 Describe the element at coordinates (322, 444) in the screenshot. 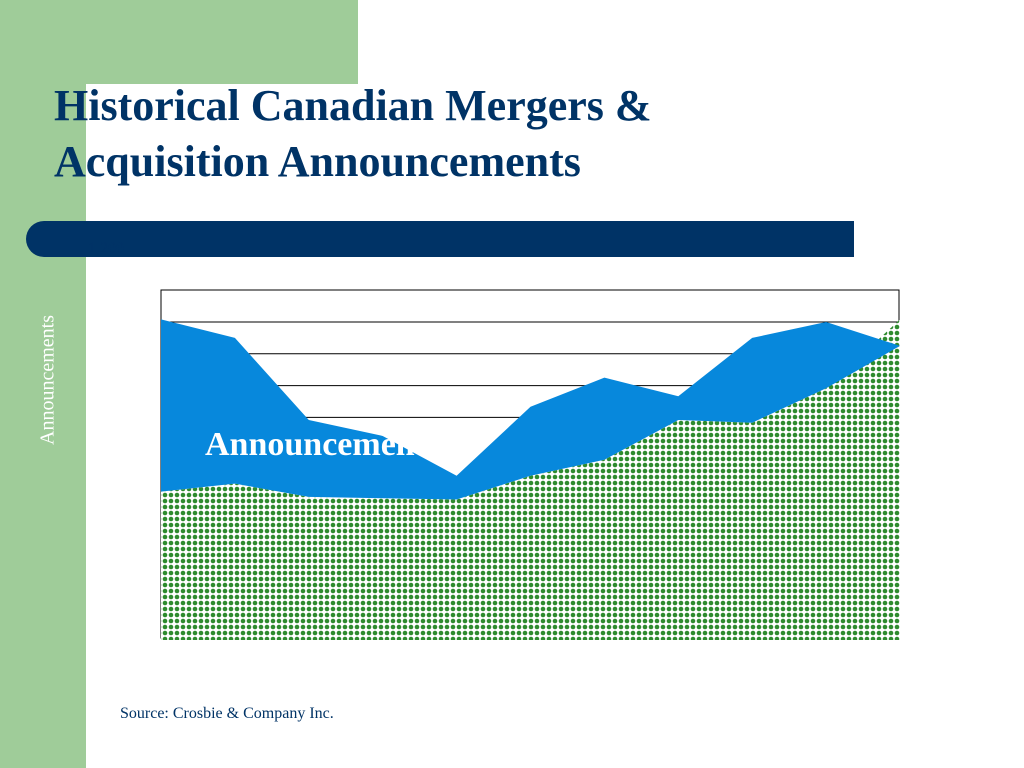

I see `series-label-announcements: Announcements` at that location.